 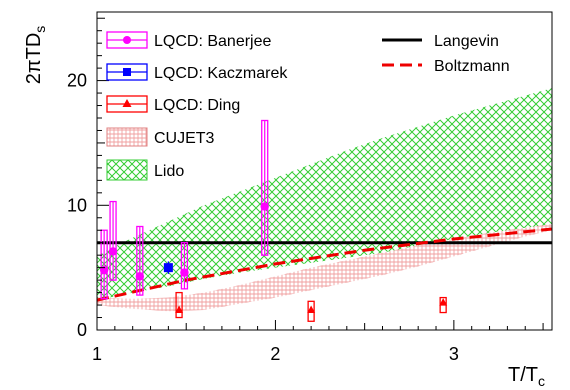 What do you see at coordinates (77, 205) in the screenshot?
I see `y-tick-label: 10` at bounding box center [77, 205].